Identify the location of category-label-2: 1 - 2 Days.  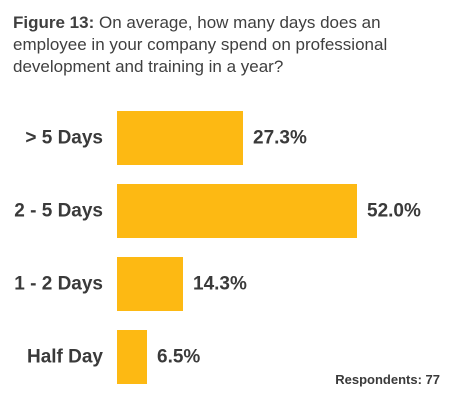
(58, 284).